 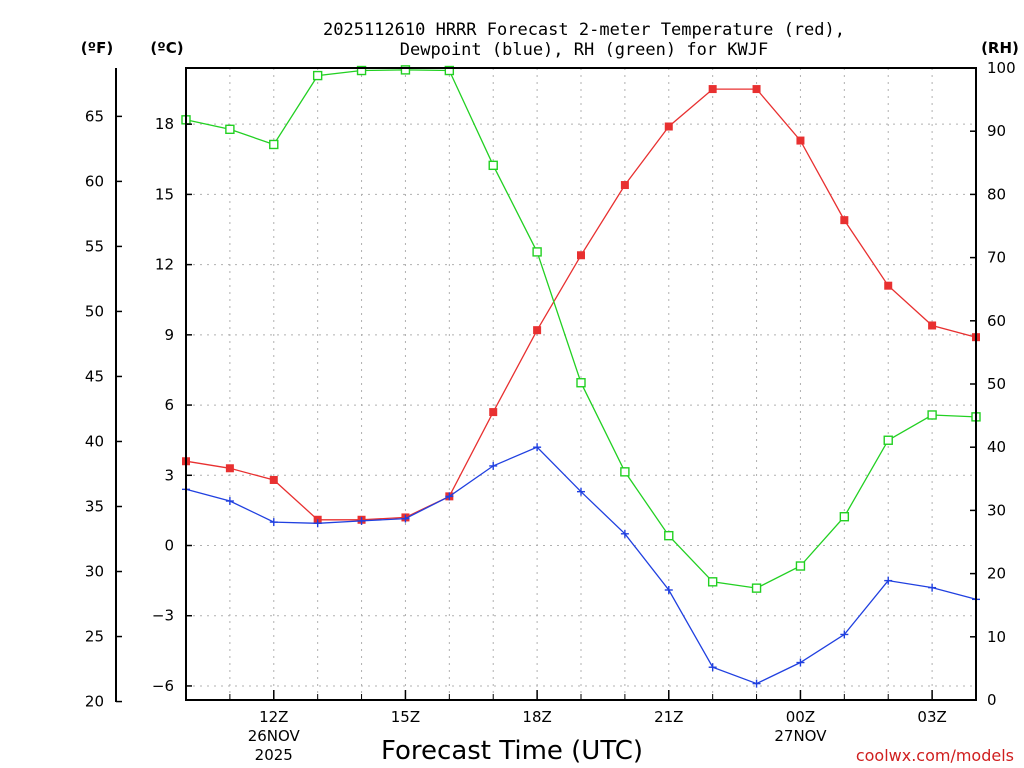 What do you see at coordinates (164, 265) in the screenshot?
I see `celsius-tick-label: 12` at bounding box center [164, 265].